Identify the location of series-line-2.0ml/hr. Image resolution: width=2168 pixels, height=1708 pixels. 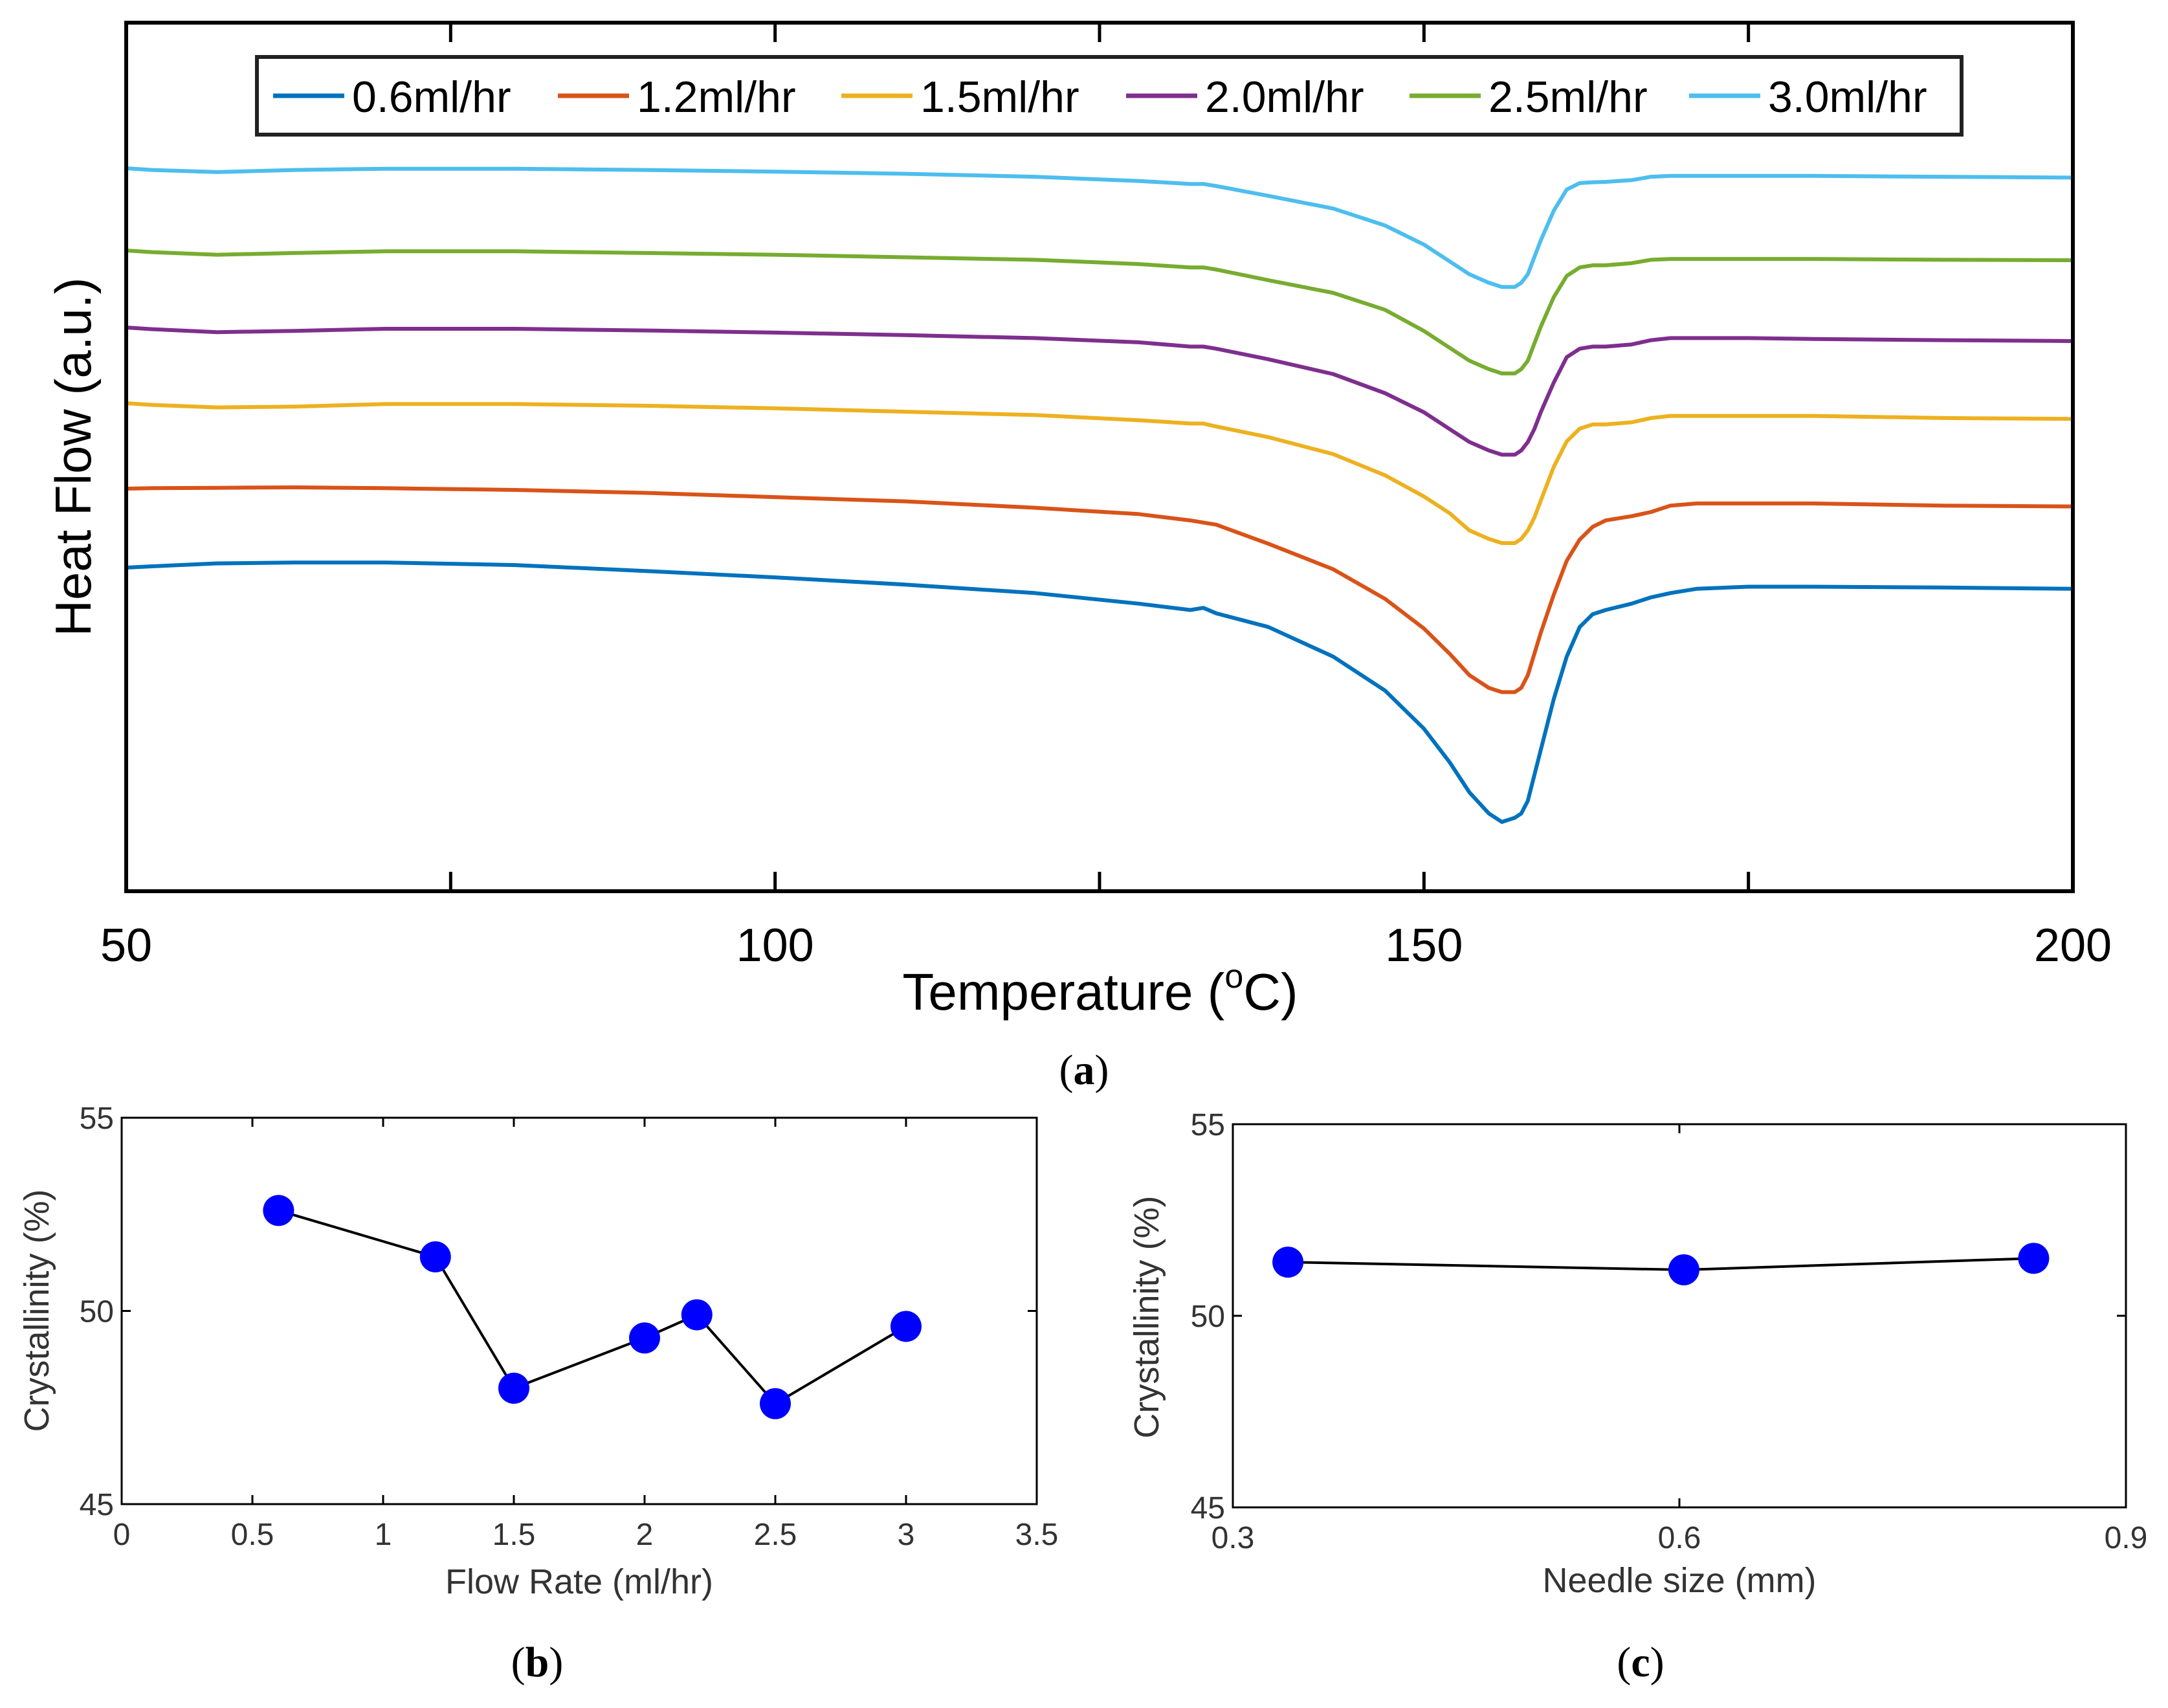
(1100, 392).